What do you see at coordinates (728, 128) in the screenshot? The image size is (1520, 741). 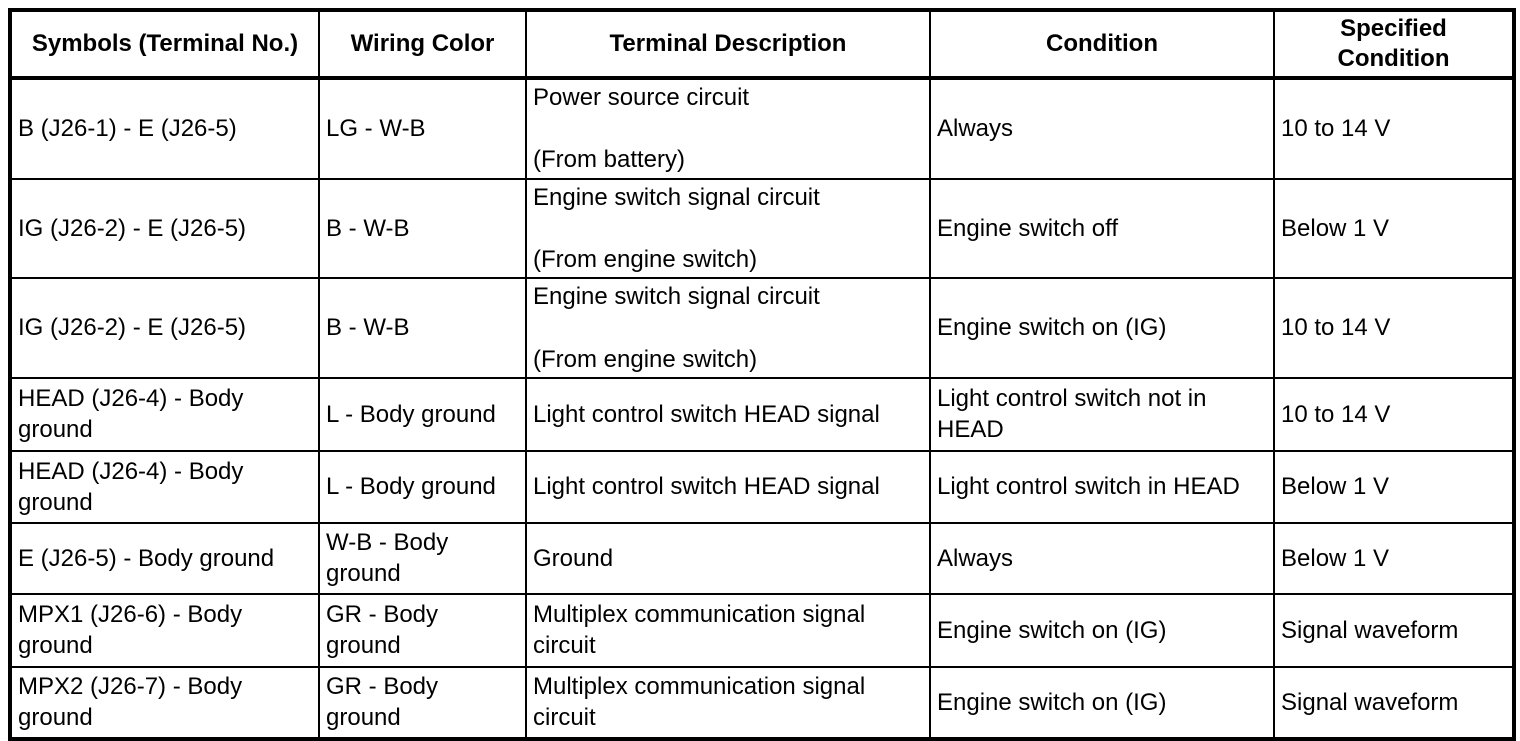 I see `cell-description: Power source circuit (From battery)` at bounding box center [728, 128].